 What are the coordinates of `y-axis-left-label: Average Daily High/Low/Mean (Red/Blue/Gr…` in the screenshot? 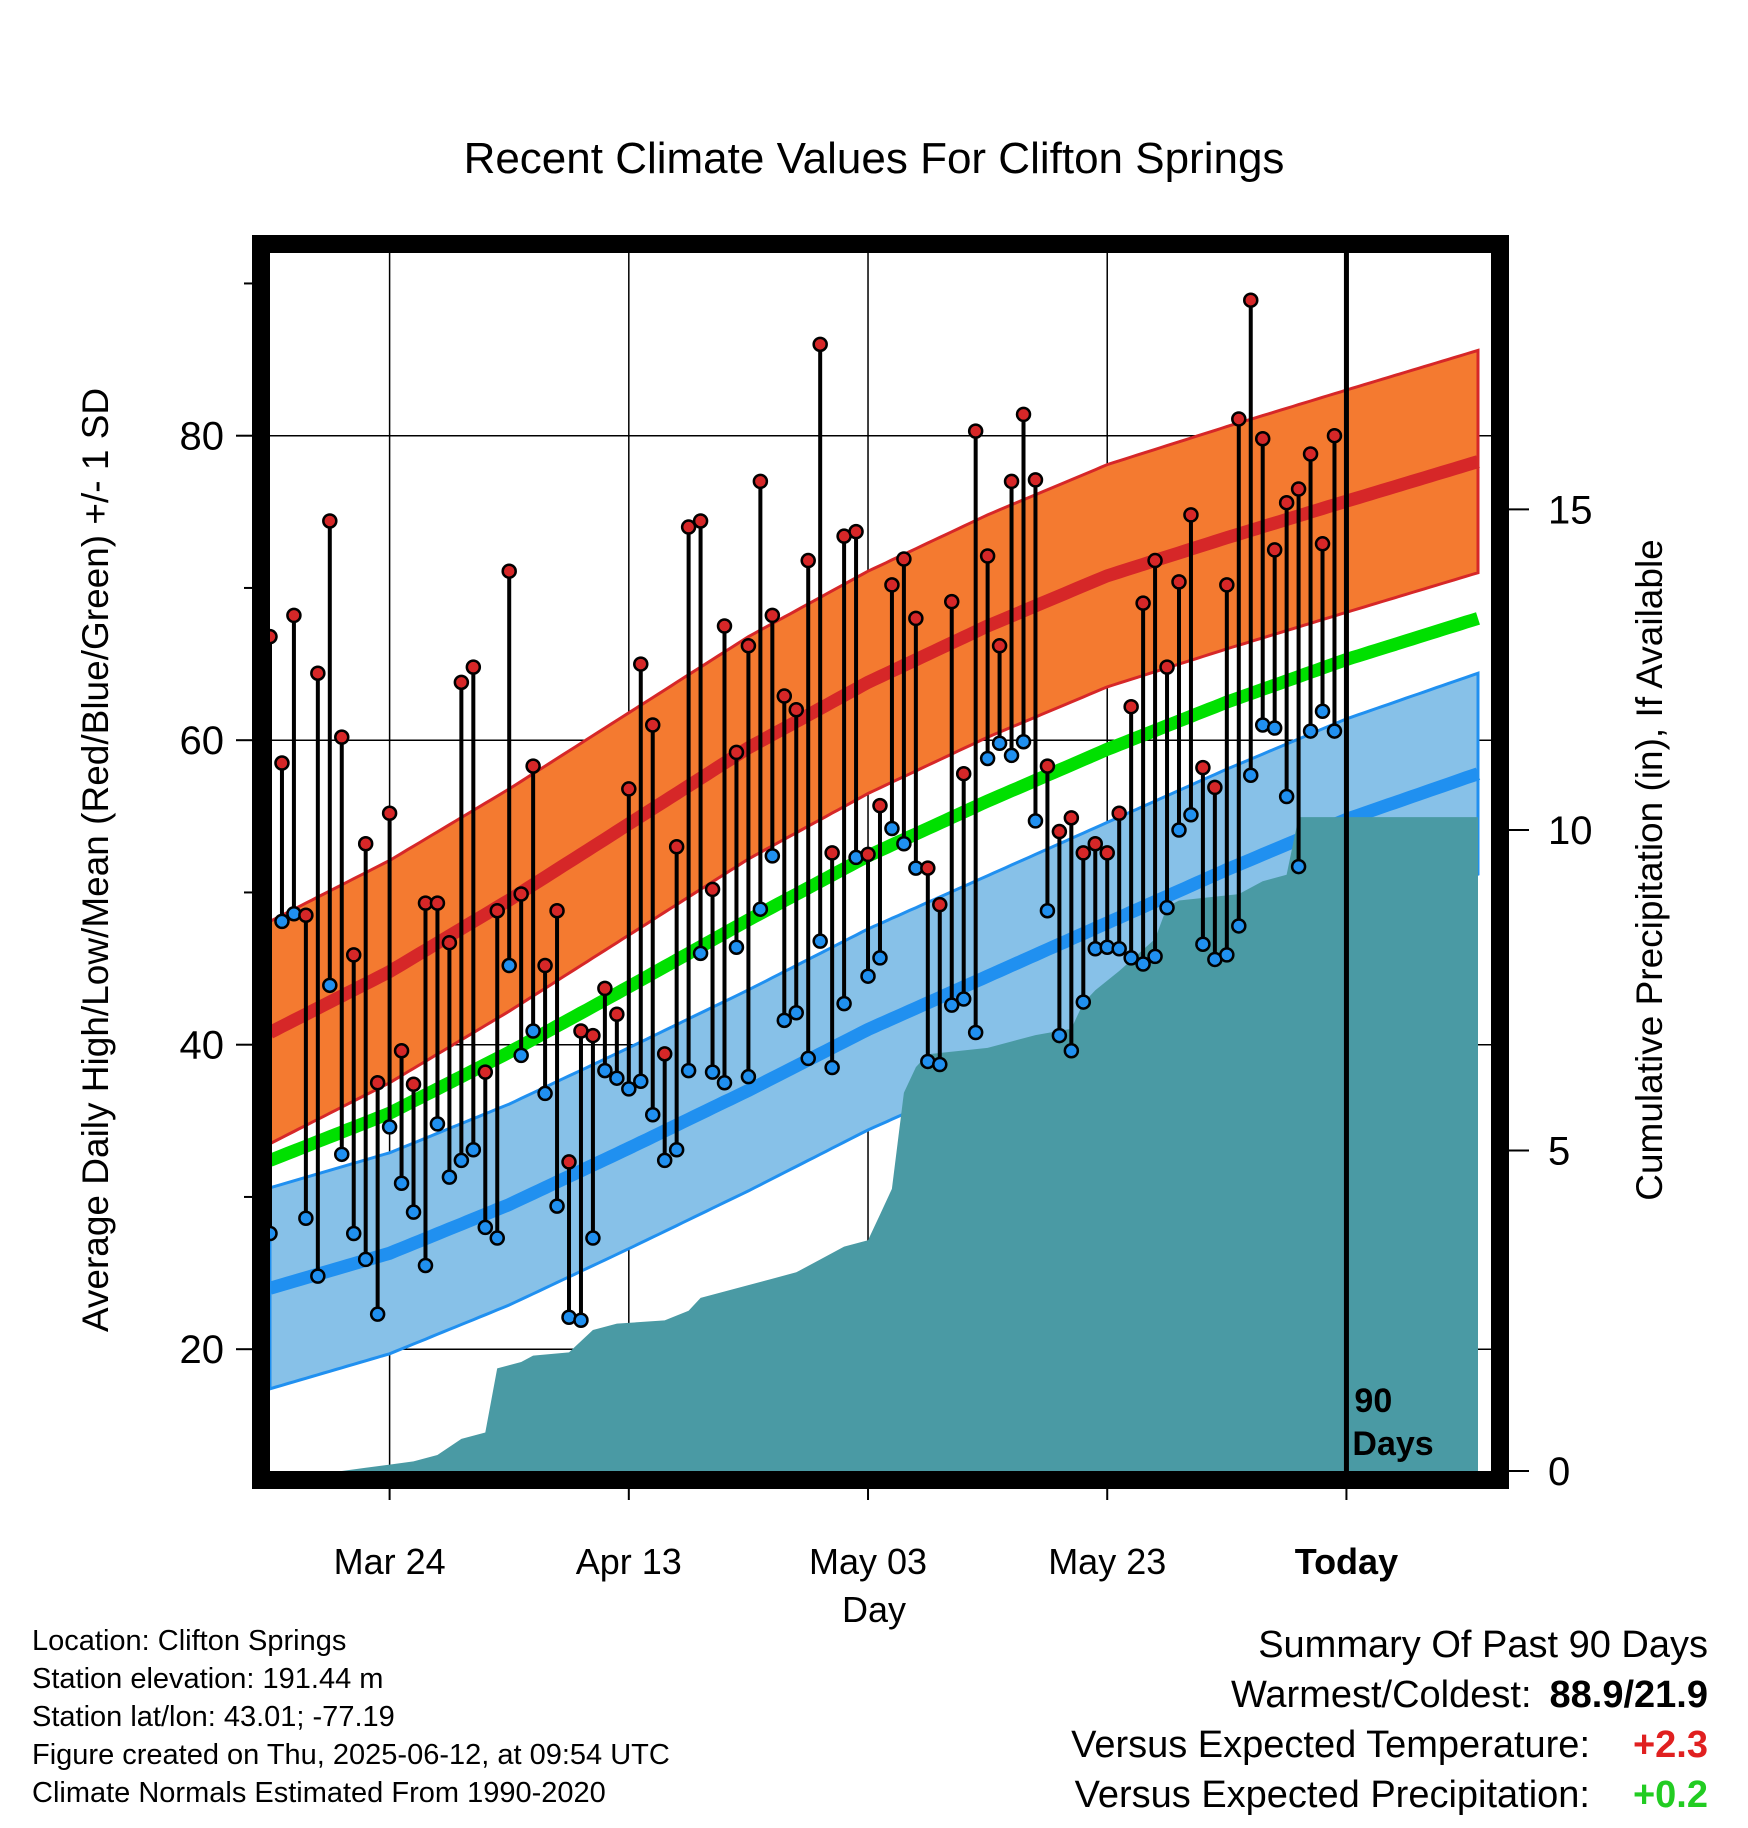 It's located at (95, 860).